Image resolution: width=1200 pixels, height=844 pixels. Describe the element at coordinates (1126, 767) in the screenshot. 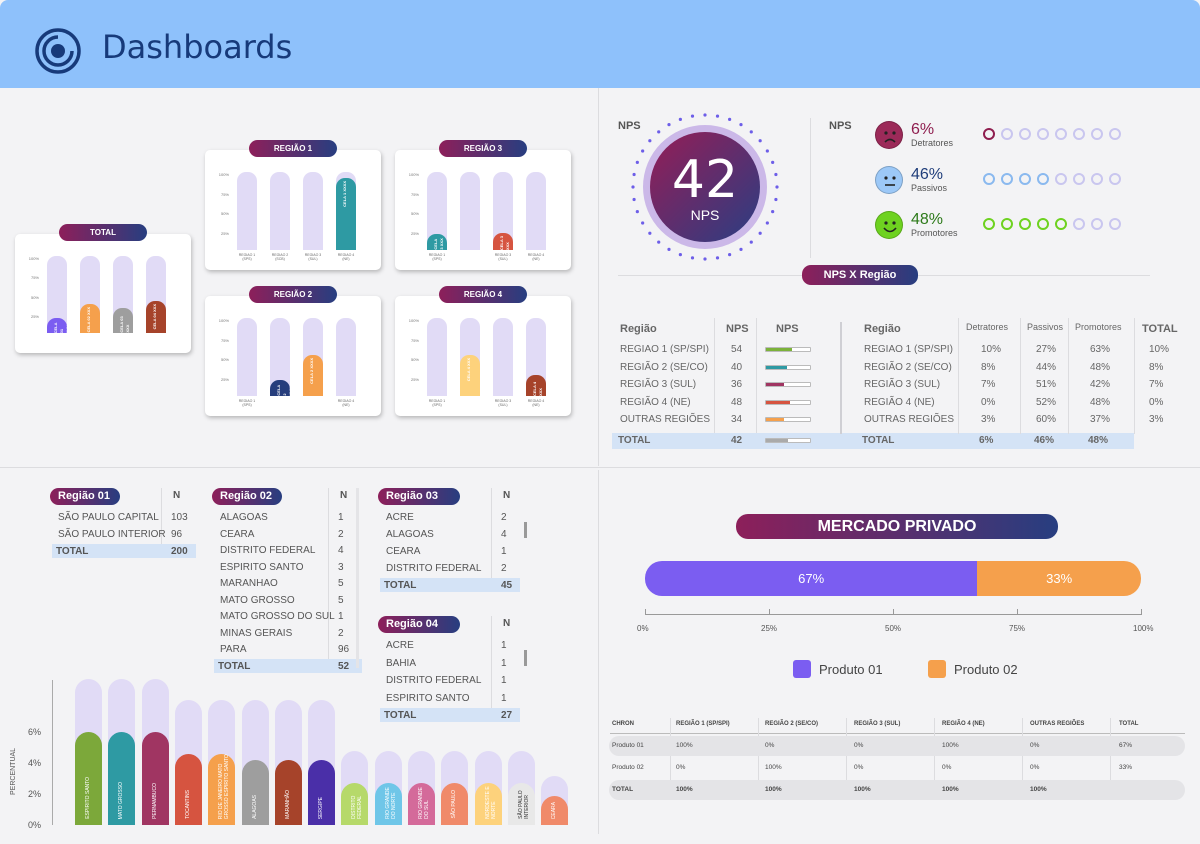

I see `table-cell: 33%` at that location.